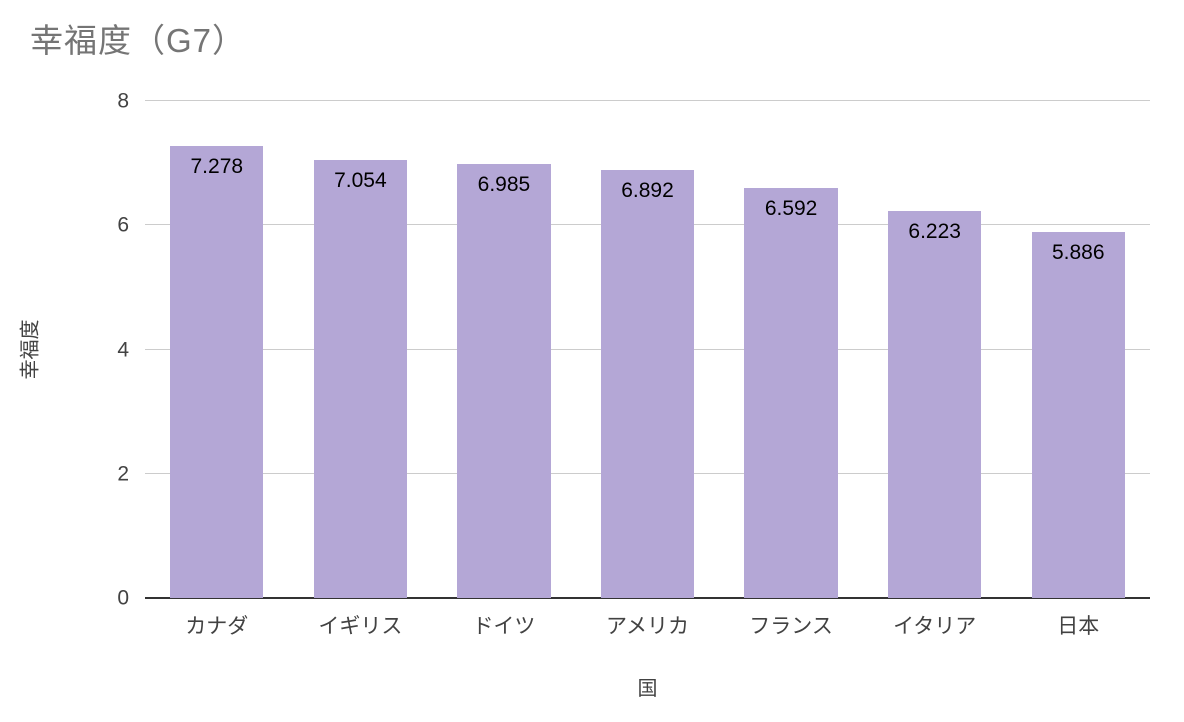  What do you see at coordinates (647, 689) in the screenshot?
I see `x-axis-title: 国` at bounding box center [647, 689].